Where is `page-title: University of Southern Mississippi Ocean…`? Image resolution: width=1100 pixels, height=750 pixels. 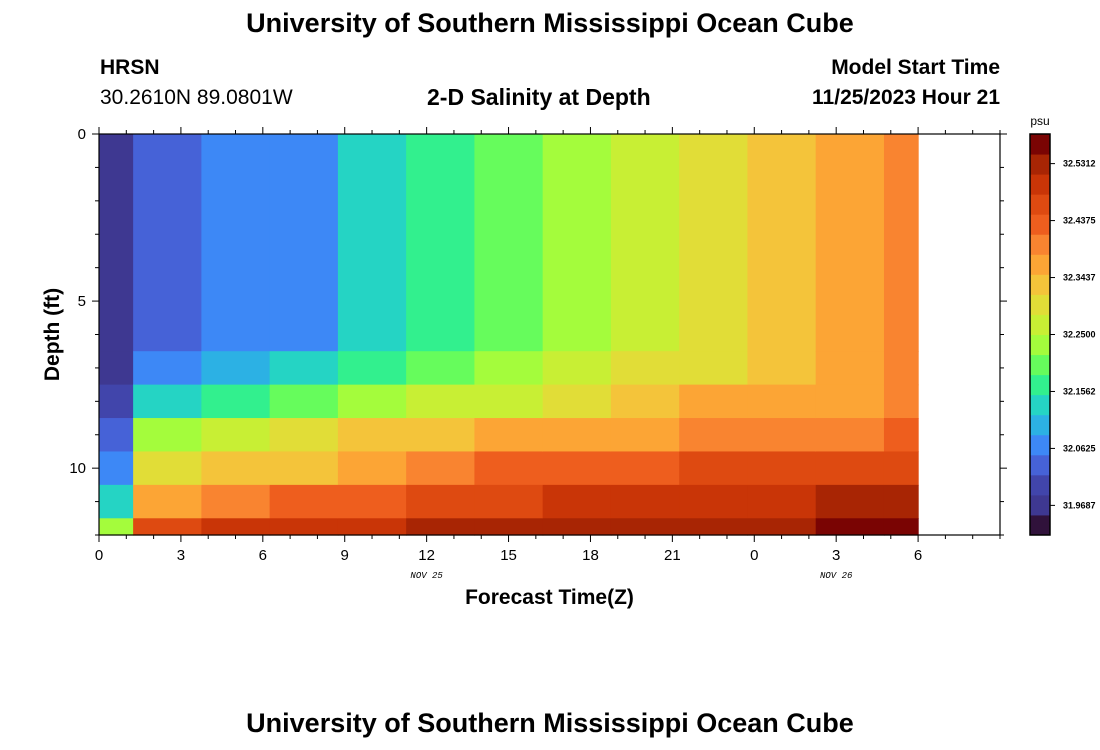 page-title: University of Southern Mississippi Ocean… is located at coordinates (550, 23).